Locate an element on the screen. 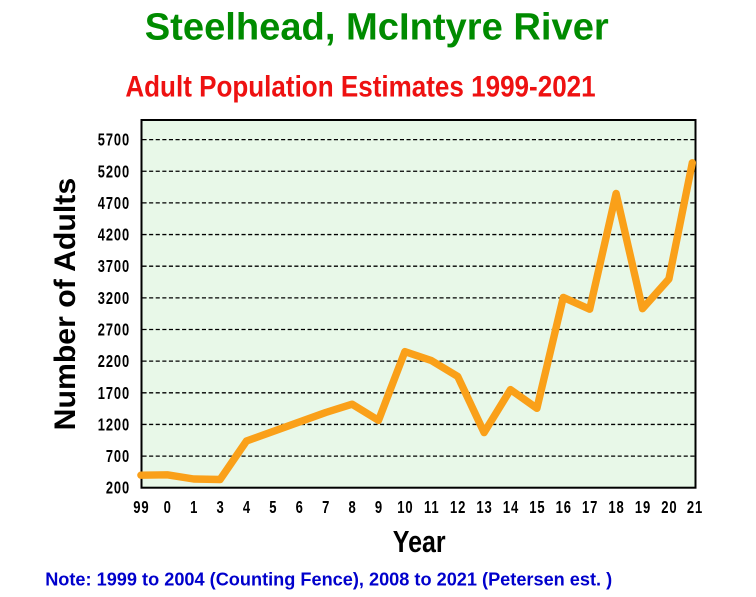 Image resolution: width=756 pixels, height=597 pixels. svg-text: 21 is located at coordinates (695, 507).